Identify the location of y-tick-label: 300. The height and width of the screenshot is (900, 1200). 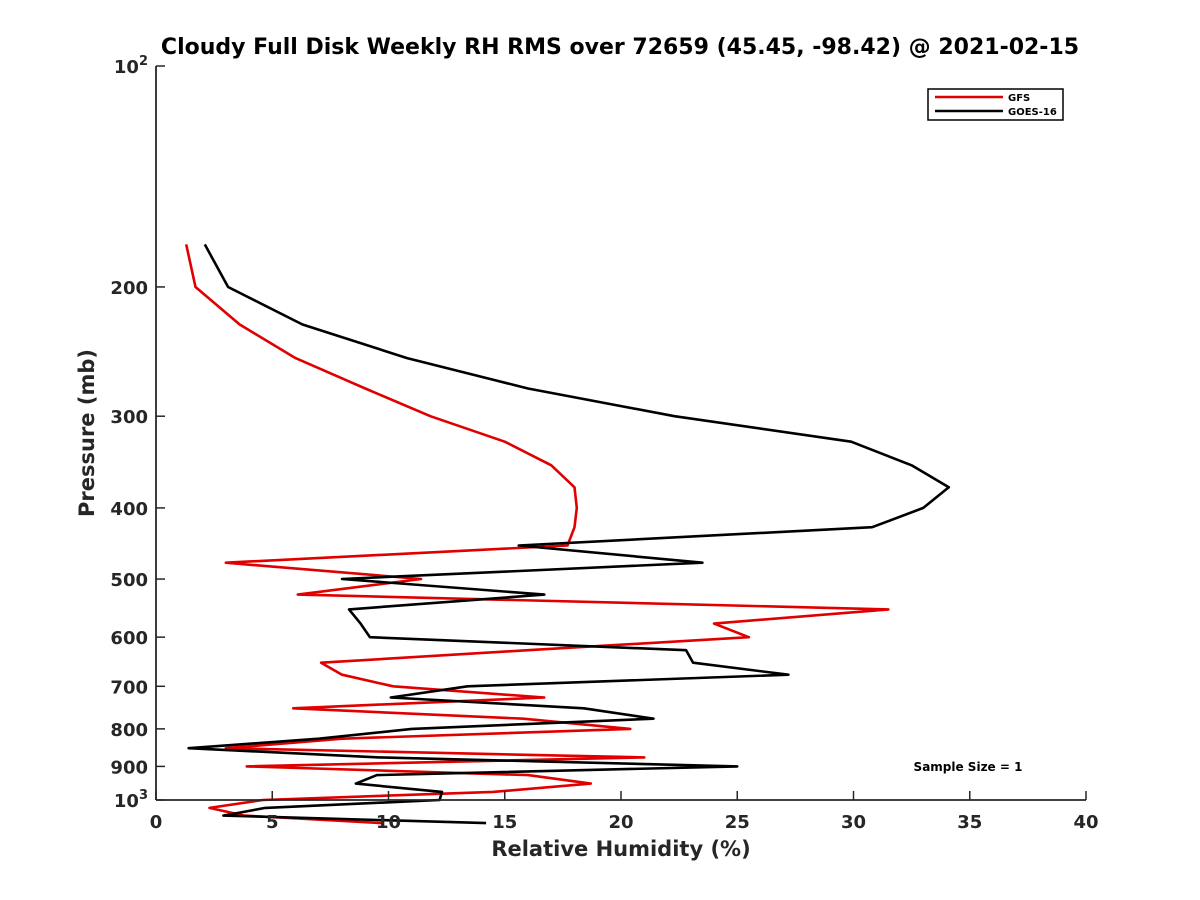
(129, 417).